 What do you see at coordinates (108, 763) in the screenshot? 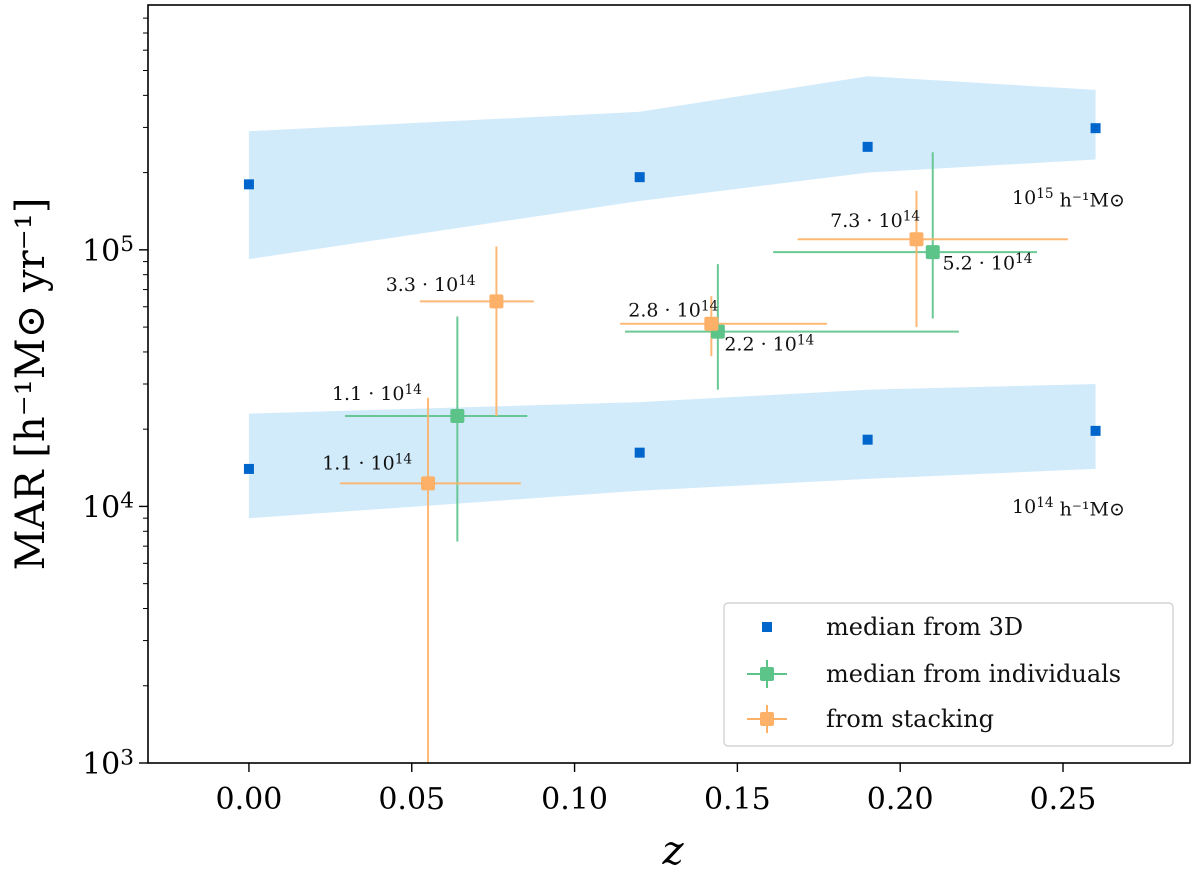
I see `y-tick-label-0: 10³` at bounding box center [108, 763].